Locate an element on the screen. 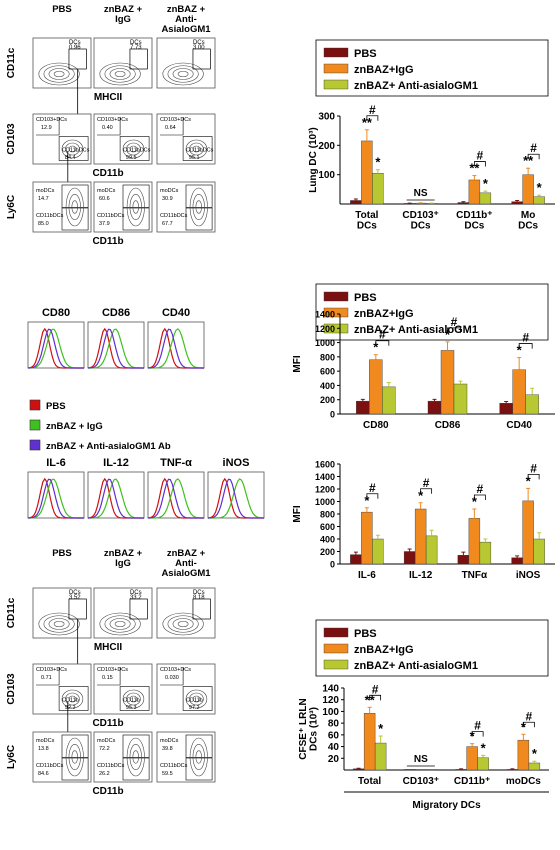 The image size is (560, 850). flow-top-gate-top-label: moDCs is located at coordinates (106, 191).